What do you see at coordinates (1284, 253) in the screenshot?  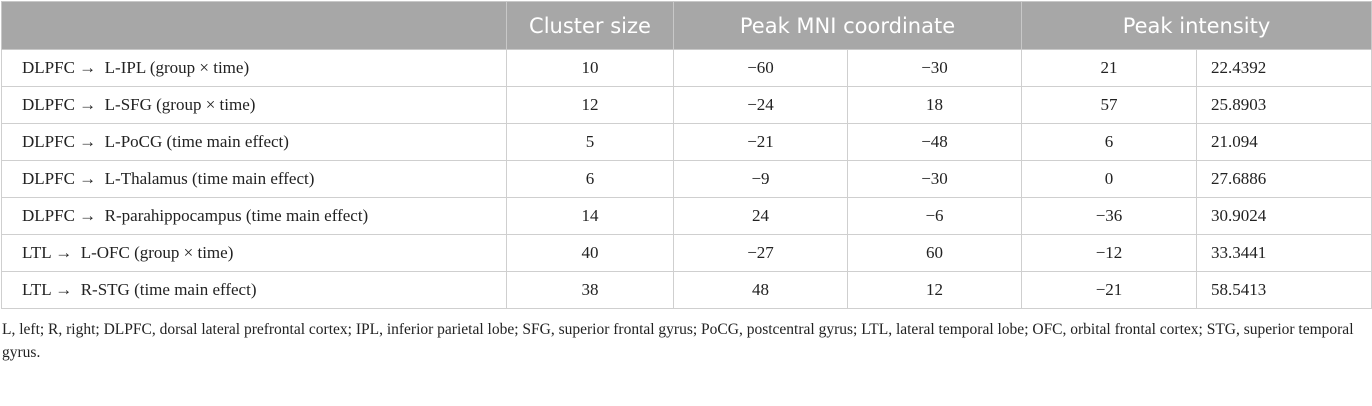 I see `table-cell: 33.3441` at bounding box center [1284, 253].